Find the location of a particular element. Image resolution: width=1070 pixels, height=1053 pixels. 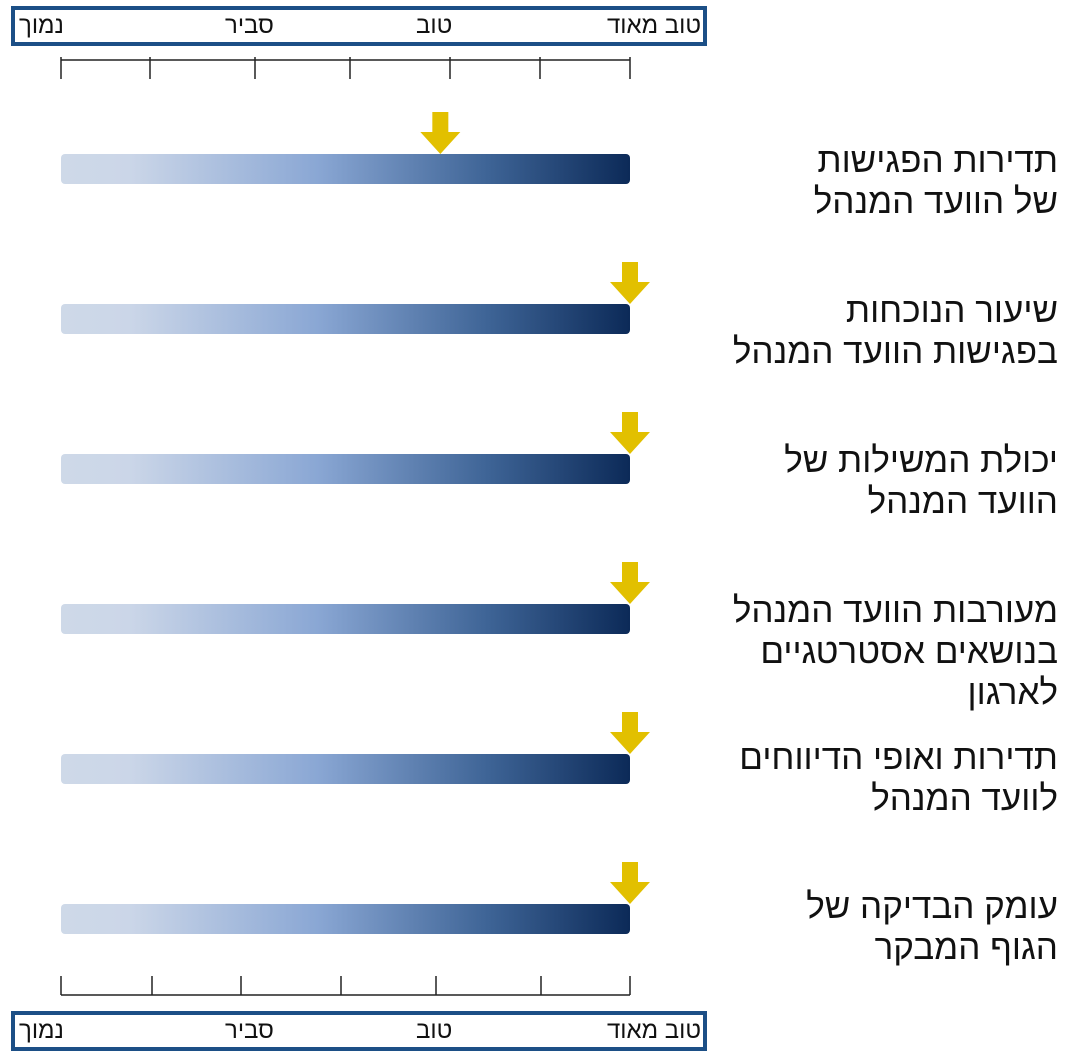

scale-header-bottom: טוב מאוד טוב סביר נמוך is located at coordinates (359, 1031).